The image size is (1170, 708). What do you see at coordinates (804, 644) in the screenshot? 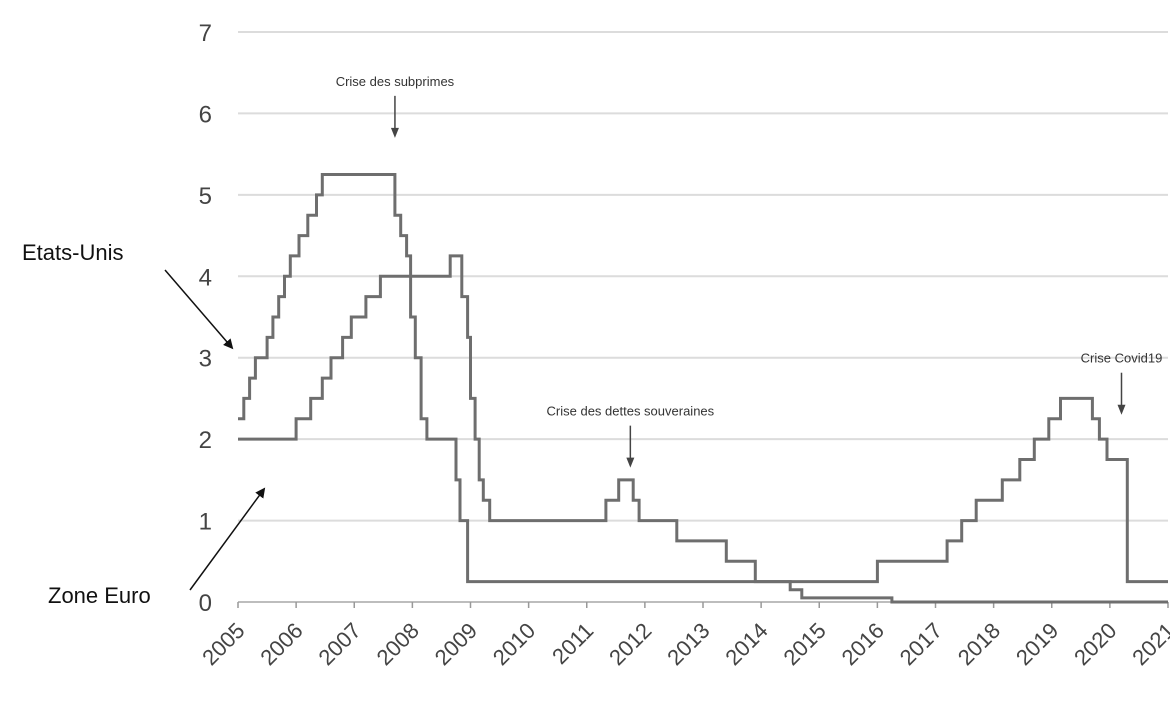
I see `x-tick-label: 2015` at bounding box center [804, 644].